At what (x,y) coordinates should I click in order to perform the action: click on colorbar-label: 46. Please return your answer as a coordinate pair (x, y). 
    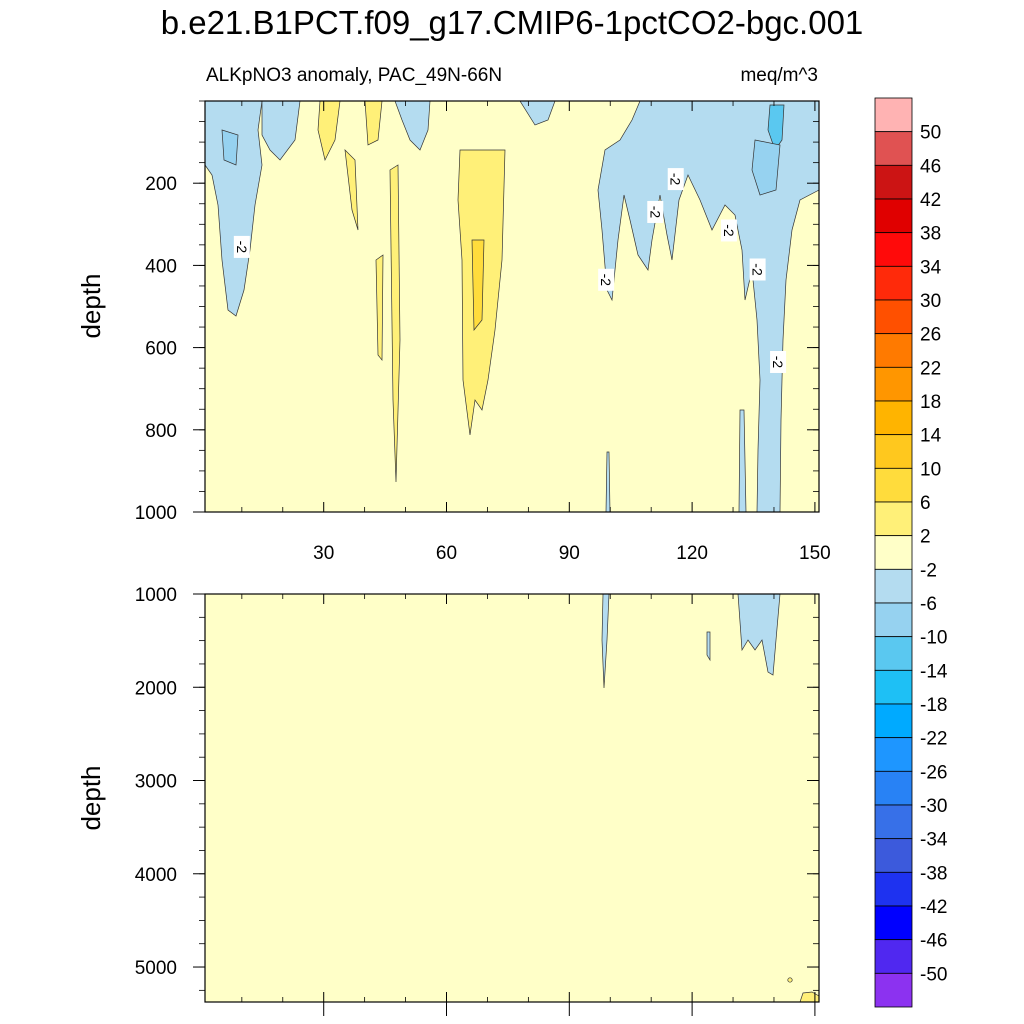
    Looking at the image, I should click on (930, 166).